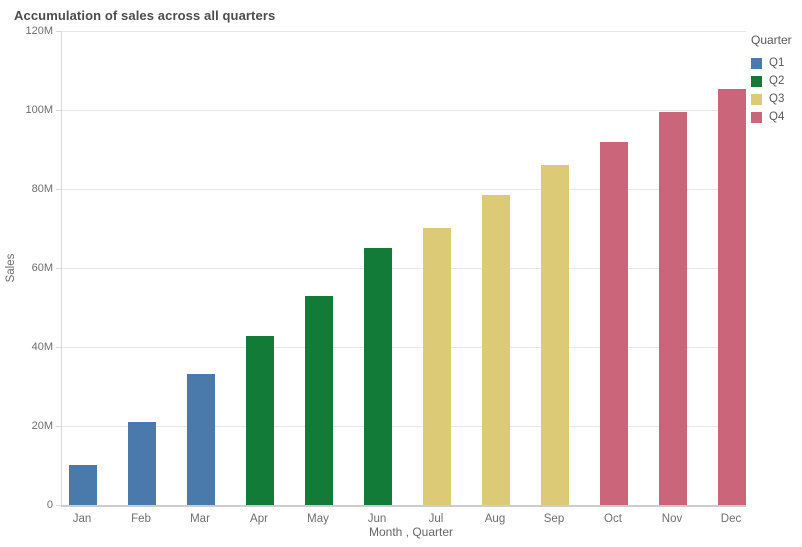 The width and height of the screenshot is (802, 547). Describe the element at coordinates (83, 484) in the screenshot. I see `bar-jan` at that location.